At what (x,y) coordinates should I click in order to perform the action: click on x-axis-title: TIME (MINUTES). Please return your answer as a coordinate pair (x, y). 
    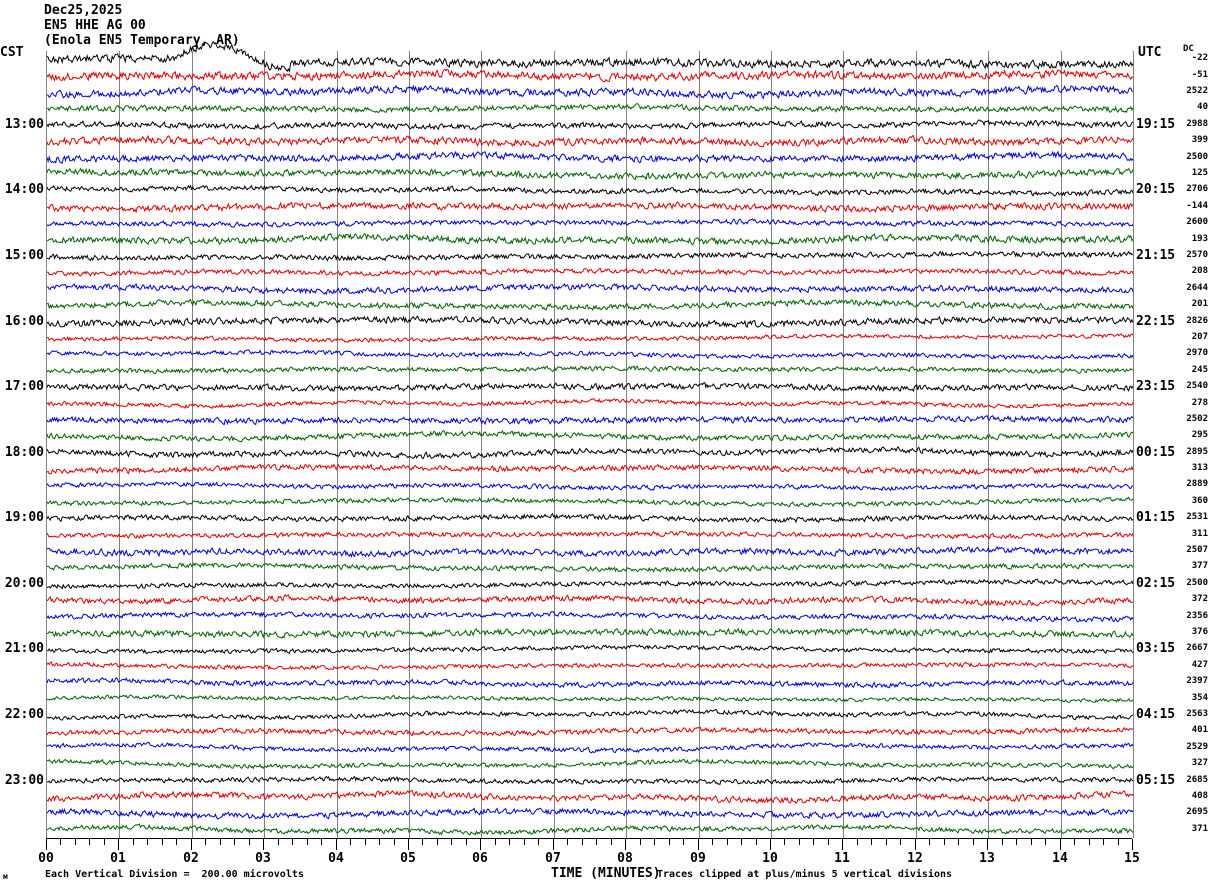
    Looking at the image, I should click on (606, 873).